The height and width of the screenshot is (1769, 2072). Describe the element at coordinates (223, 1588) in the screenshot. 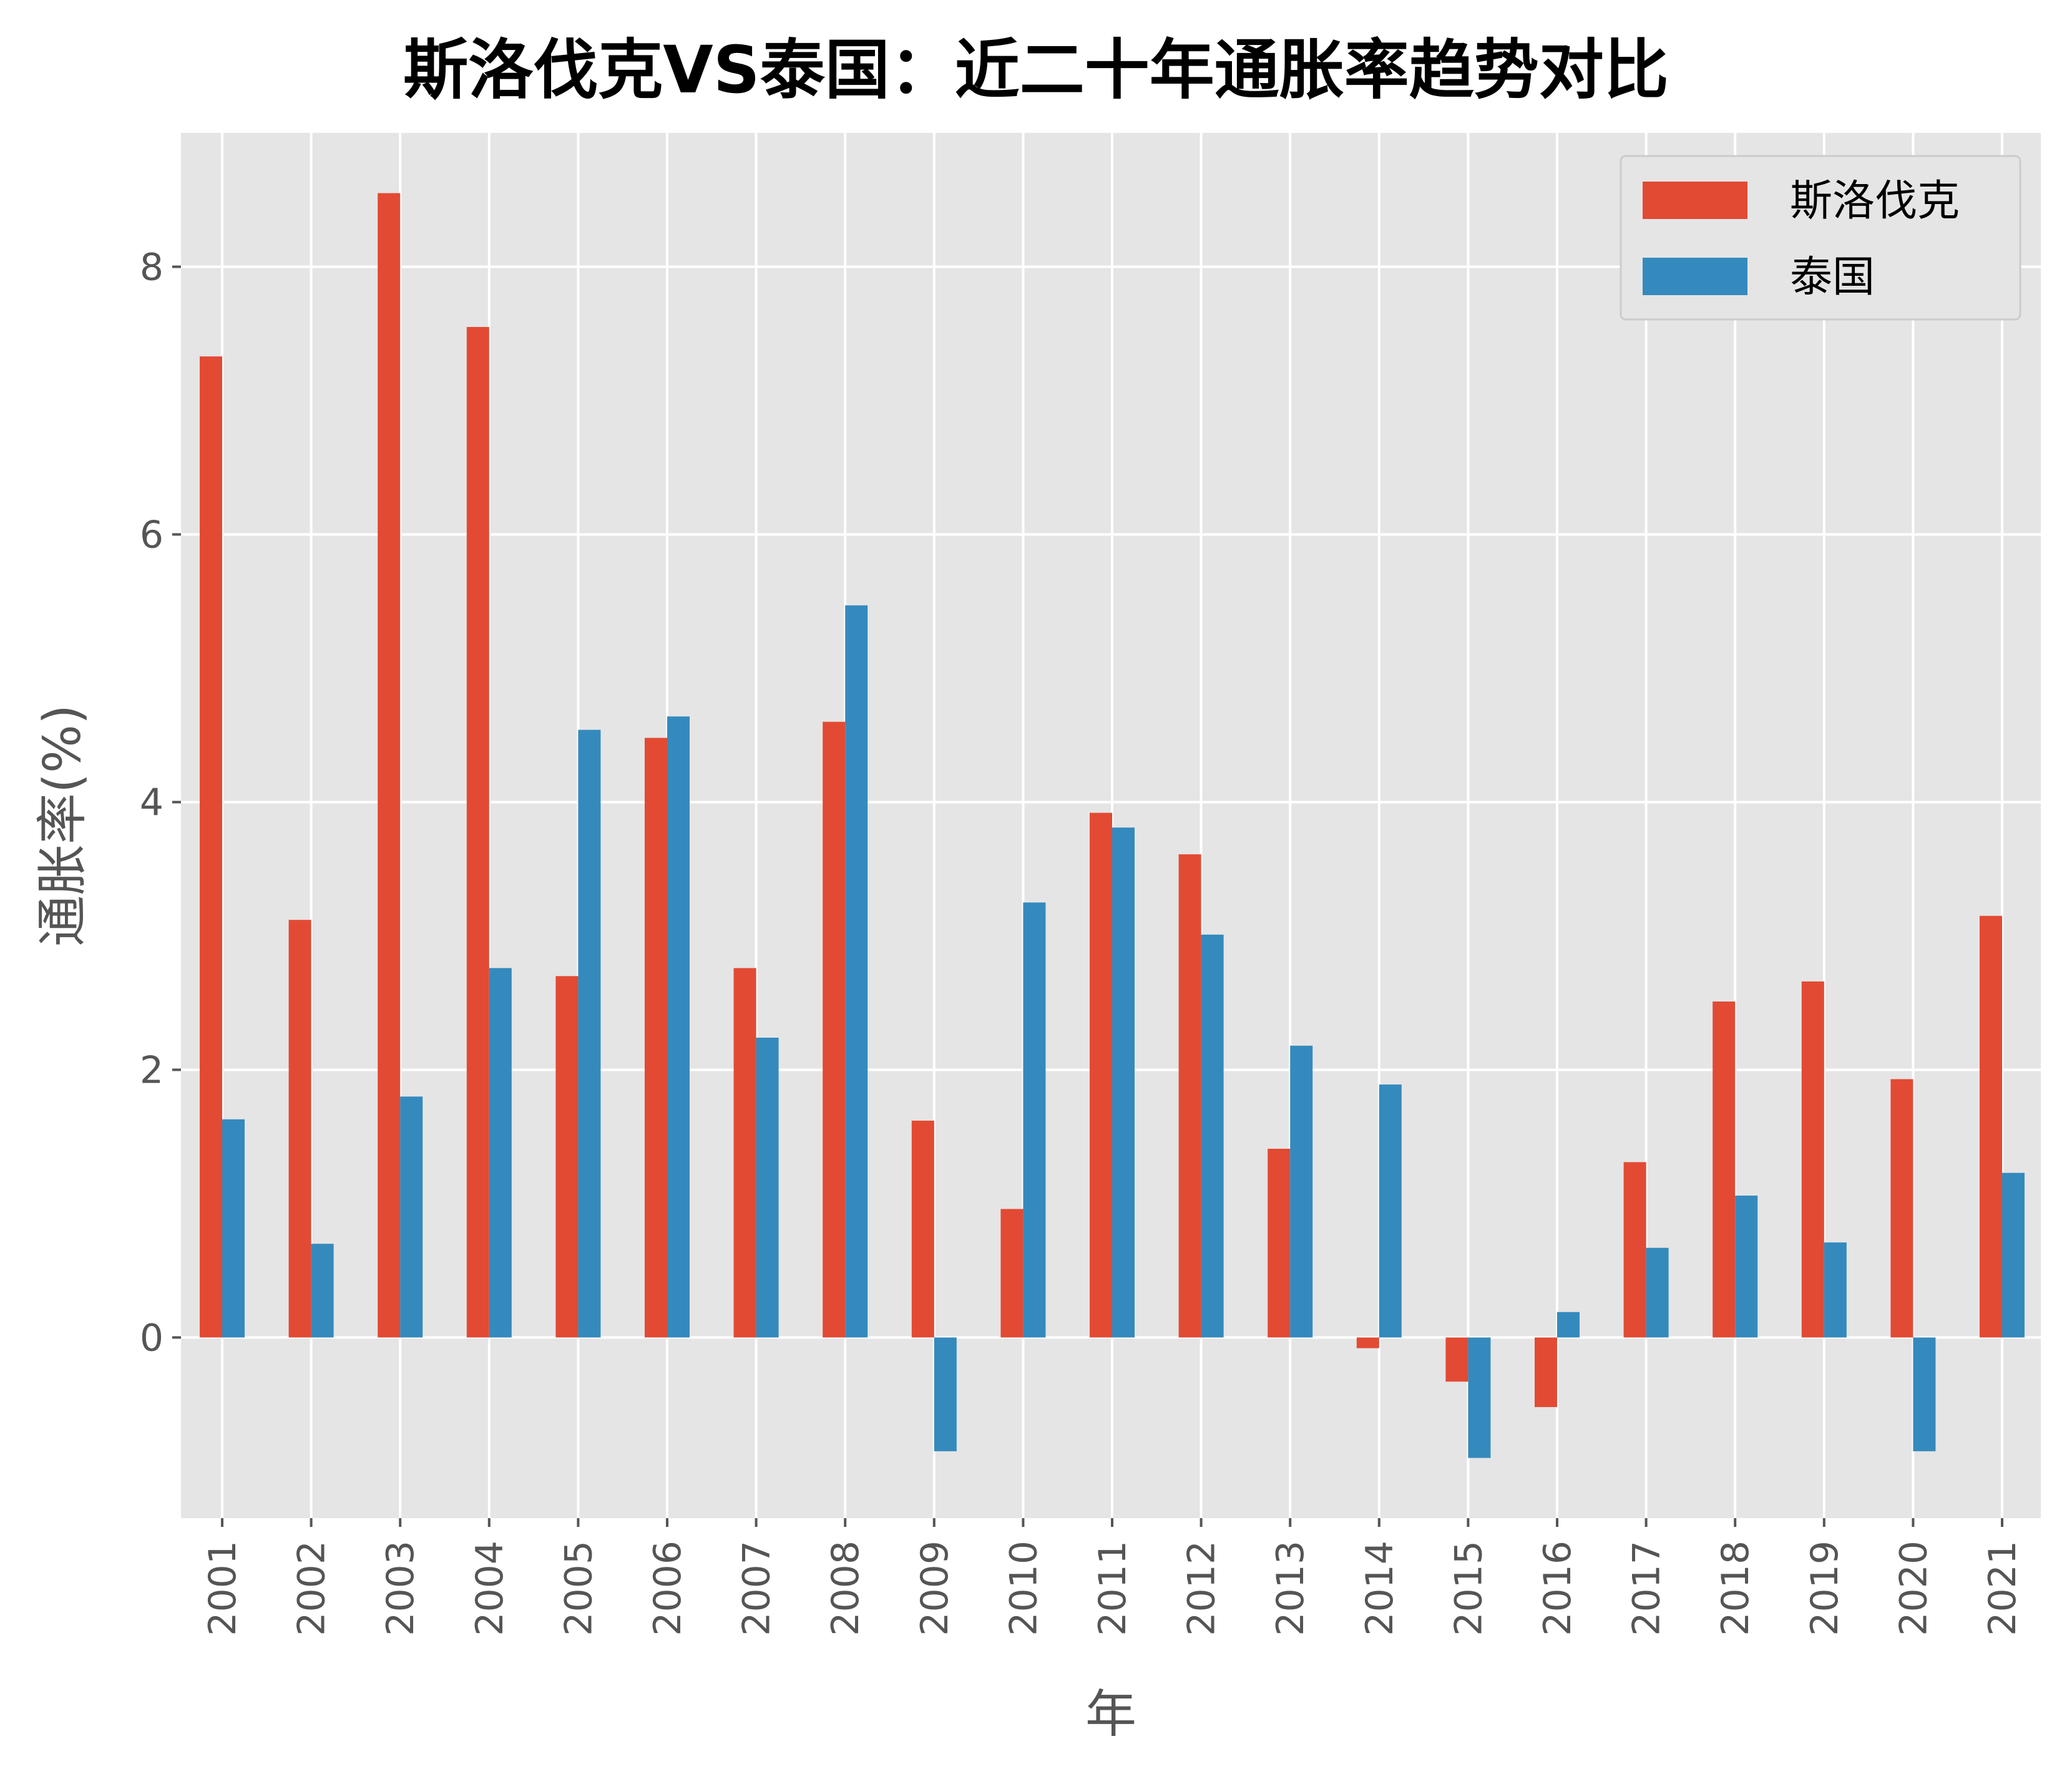

I see `x-tick-label: 2001` at that location.